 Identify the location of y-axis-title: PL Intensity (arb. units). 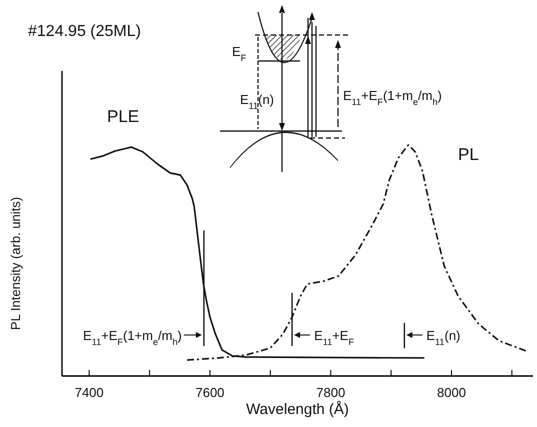
(15, 263).